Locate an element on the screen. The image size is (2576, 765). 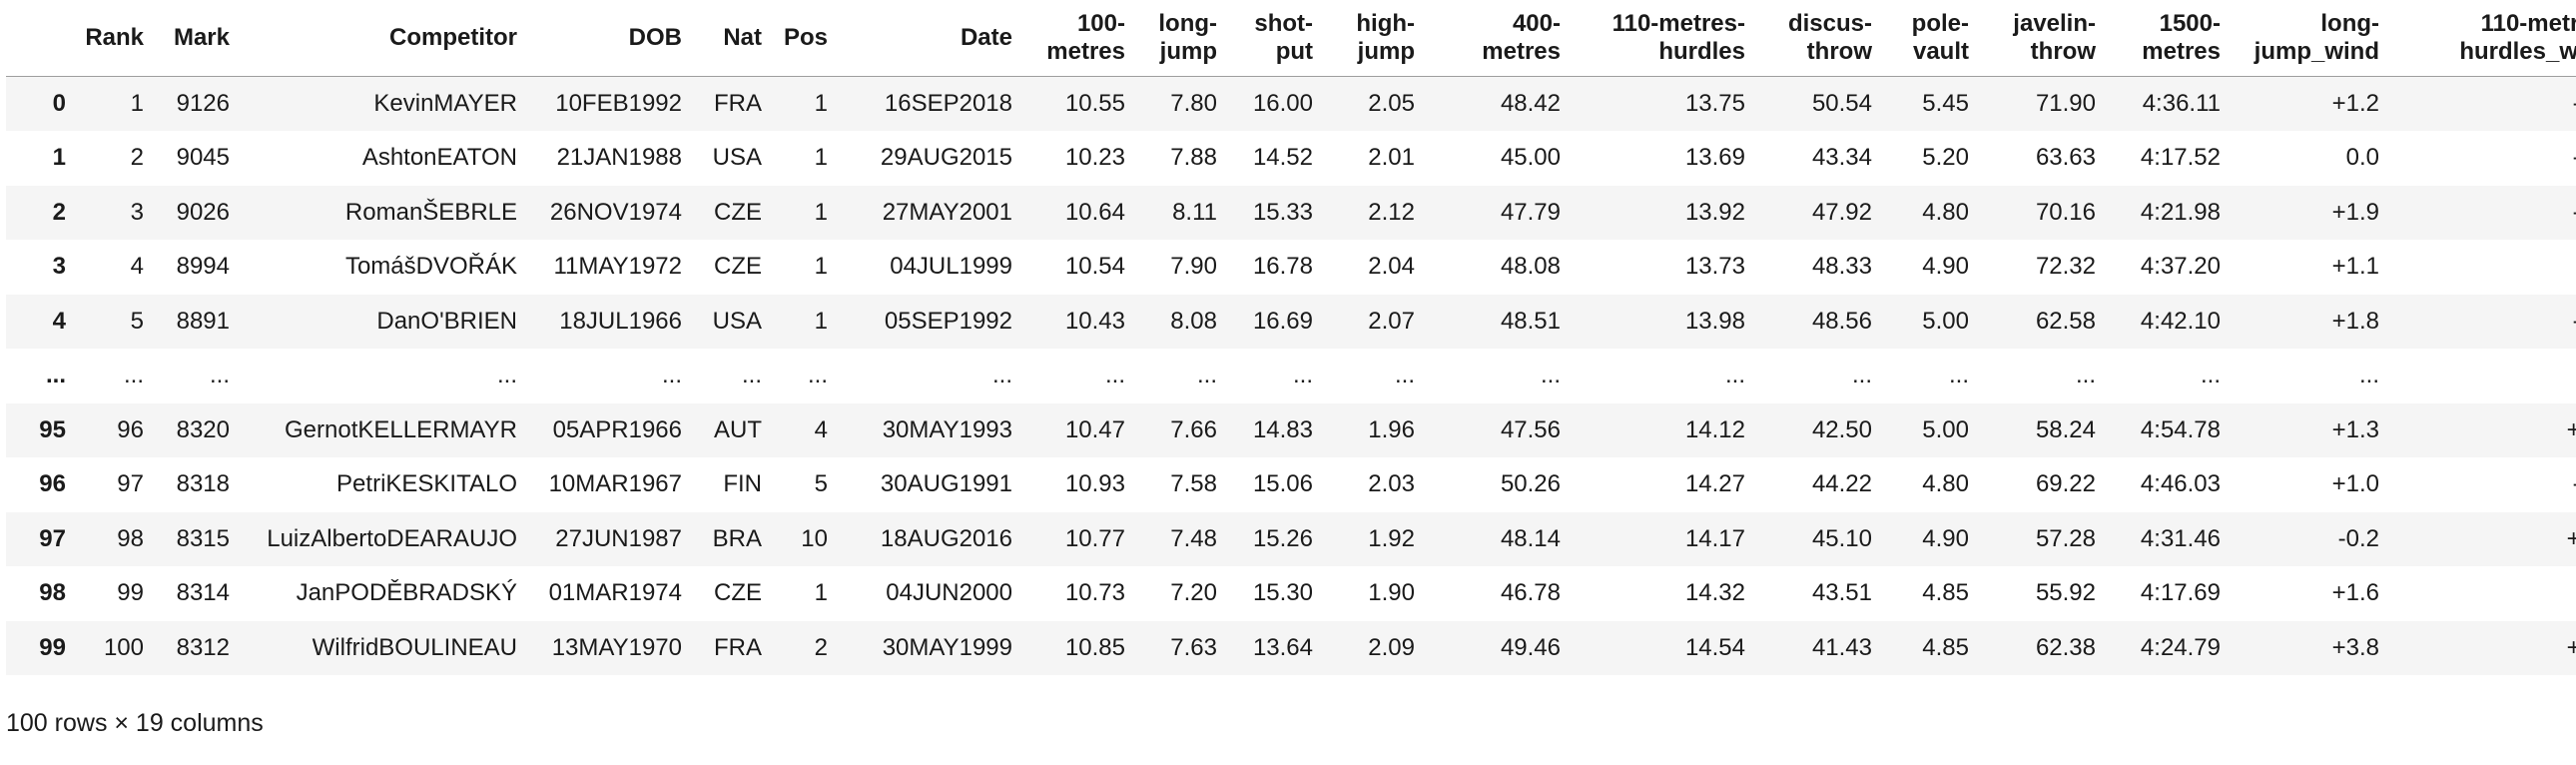
table-cell: 29AUG2015 is located at coordinates (946, 158).